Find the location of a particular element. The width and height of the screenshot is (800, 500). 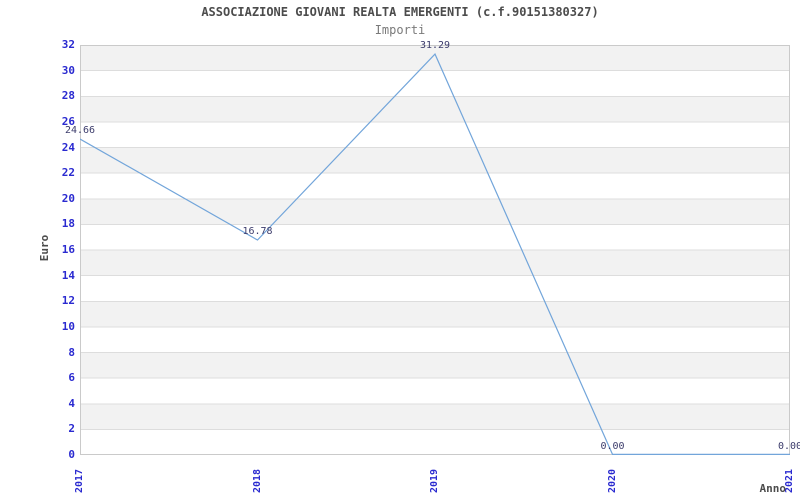

y-tick-label: 6 is located at coordinates (71, 378).